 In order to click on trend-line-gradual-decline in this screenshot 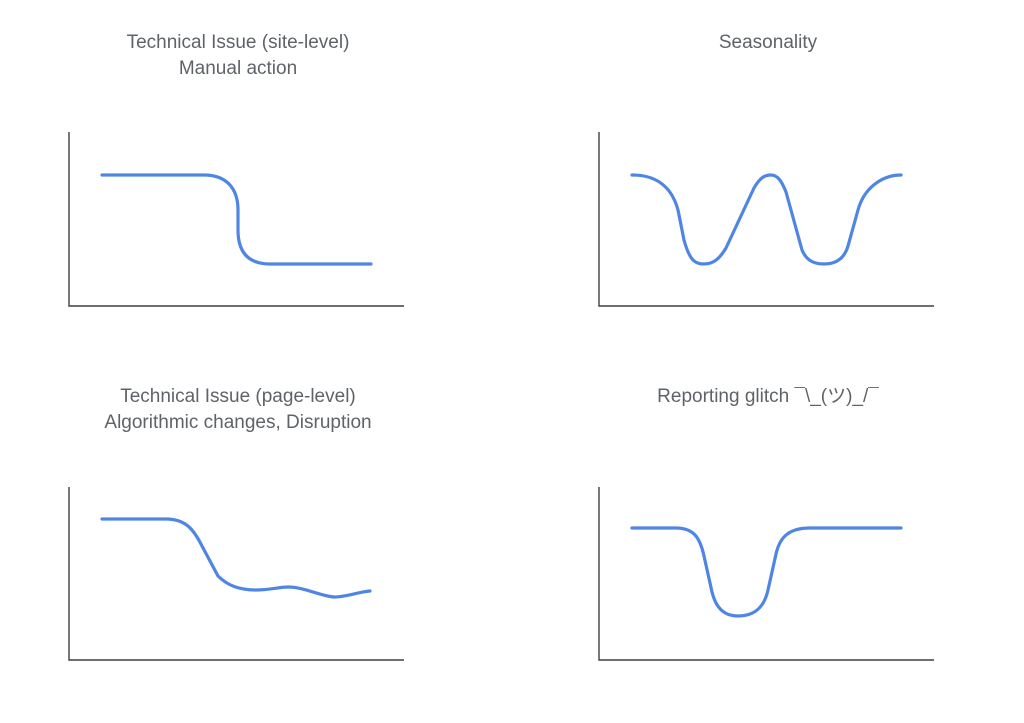, I will do `click(236, 558)`.